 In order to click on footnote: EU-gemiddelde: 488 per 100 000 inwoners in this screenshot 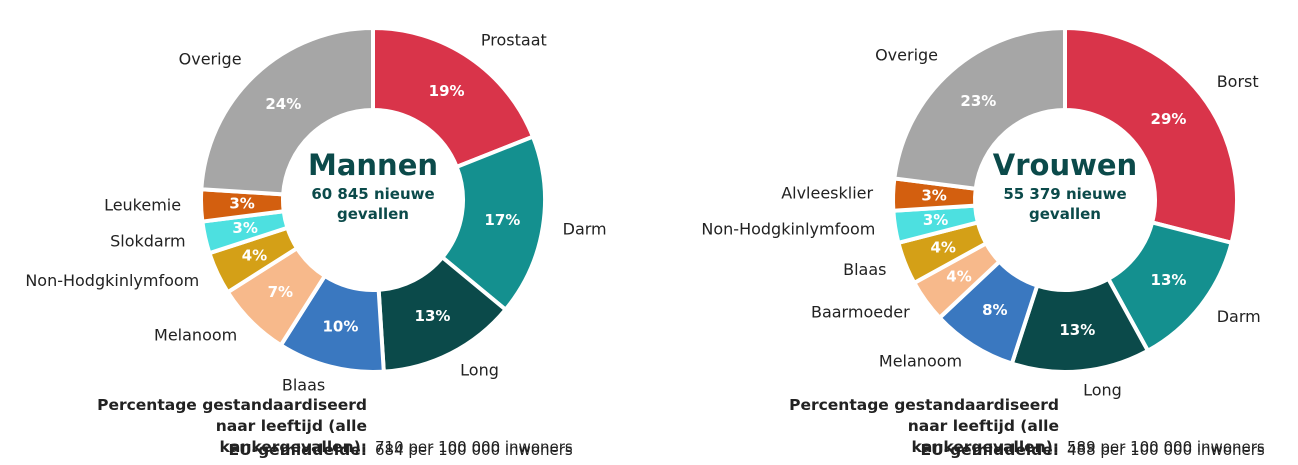, I will do `click(1017, 450)`.